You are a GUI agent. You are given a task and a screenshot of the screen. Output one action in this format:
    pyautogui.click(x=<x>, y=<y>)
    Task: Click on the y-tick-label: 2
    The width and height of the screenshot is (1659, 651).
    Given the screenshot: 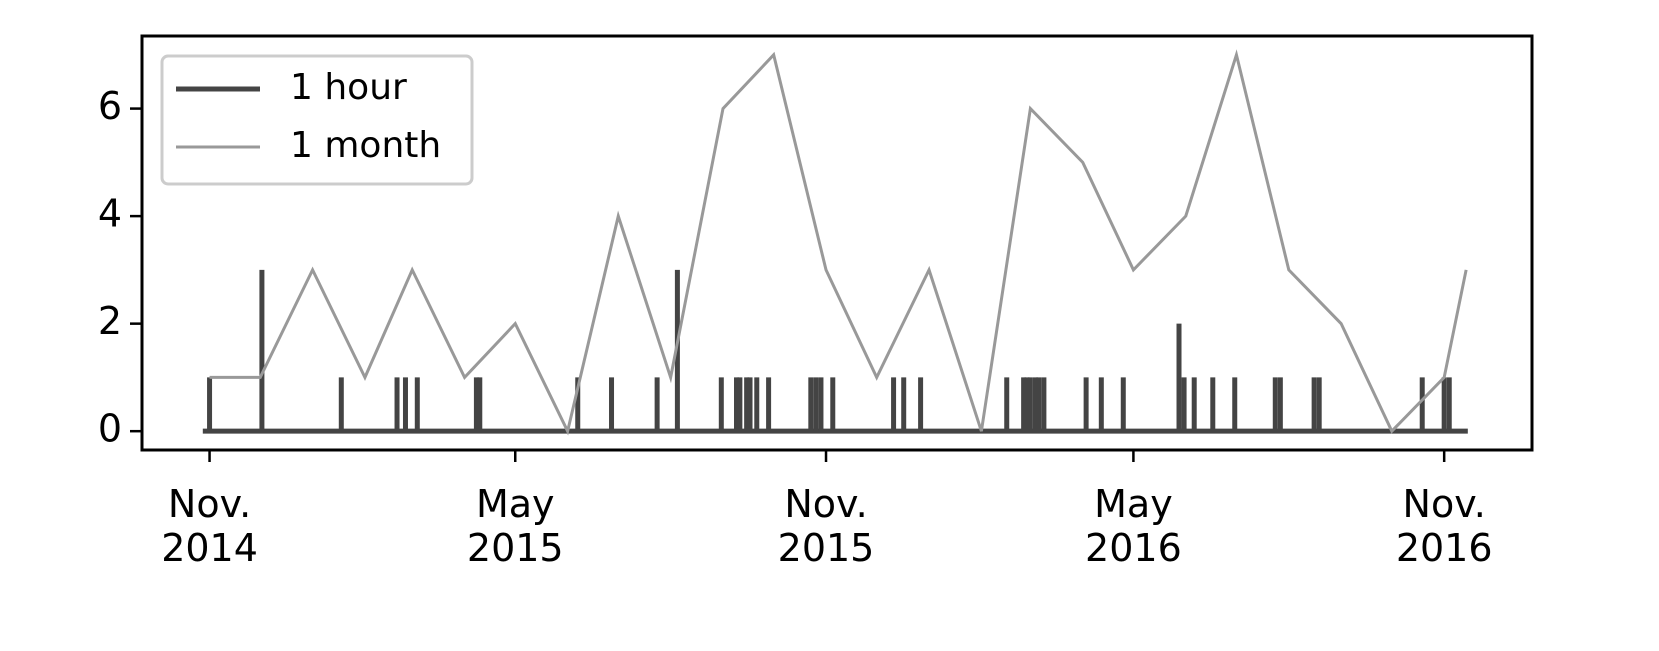 What is the action you would take?
    pyautogui.click(x=110, y=321)
    